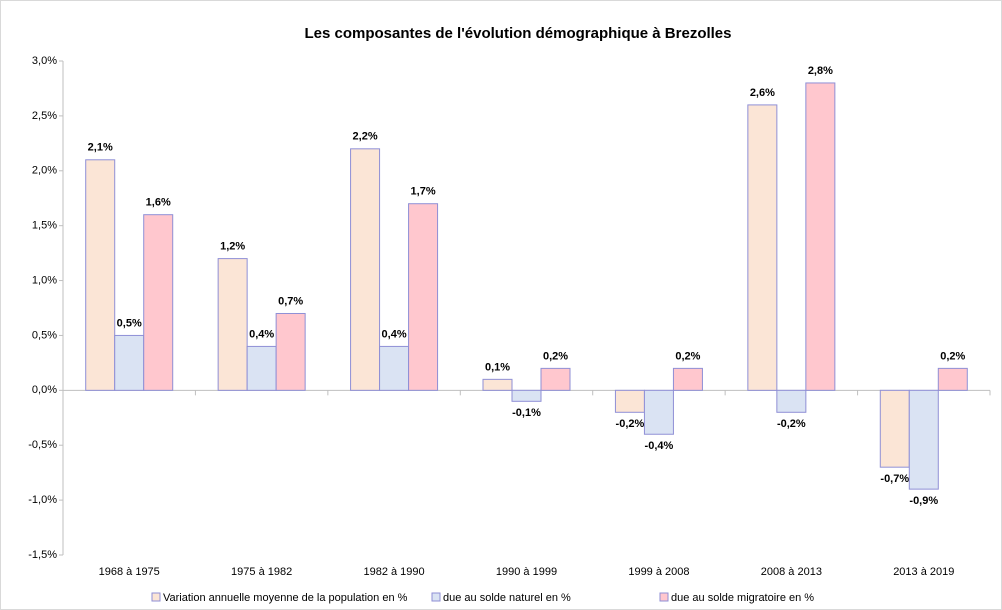 The height and width of the screenshot is (610, 1002). What do you see at coordinates (44, 280) in the screenshot?
I see `y-tick-label: 1,0%` at bounding box center [44, 280].